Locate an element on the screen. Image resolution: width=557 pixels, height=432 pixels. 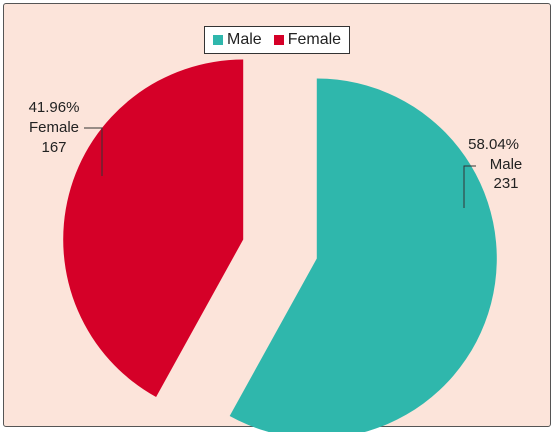
legend-swatch-female is located at coordinates (278, 40).